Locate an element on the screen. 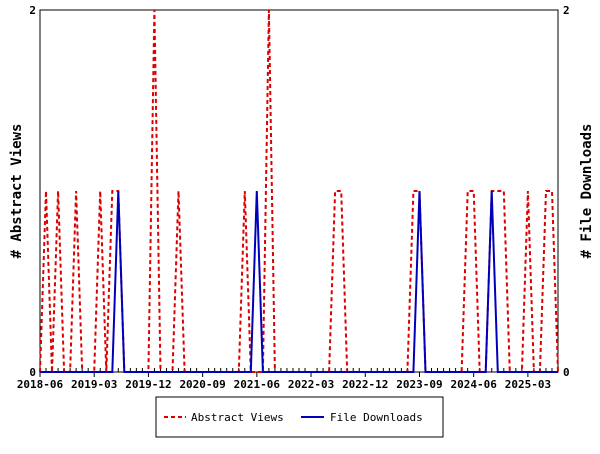 Image resolution: width=600 pixels, height=454 pixels. x-tick-label: 2018-06 is located at coordinates (40, 384).